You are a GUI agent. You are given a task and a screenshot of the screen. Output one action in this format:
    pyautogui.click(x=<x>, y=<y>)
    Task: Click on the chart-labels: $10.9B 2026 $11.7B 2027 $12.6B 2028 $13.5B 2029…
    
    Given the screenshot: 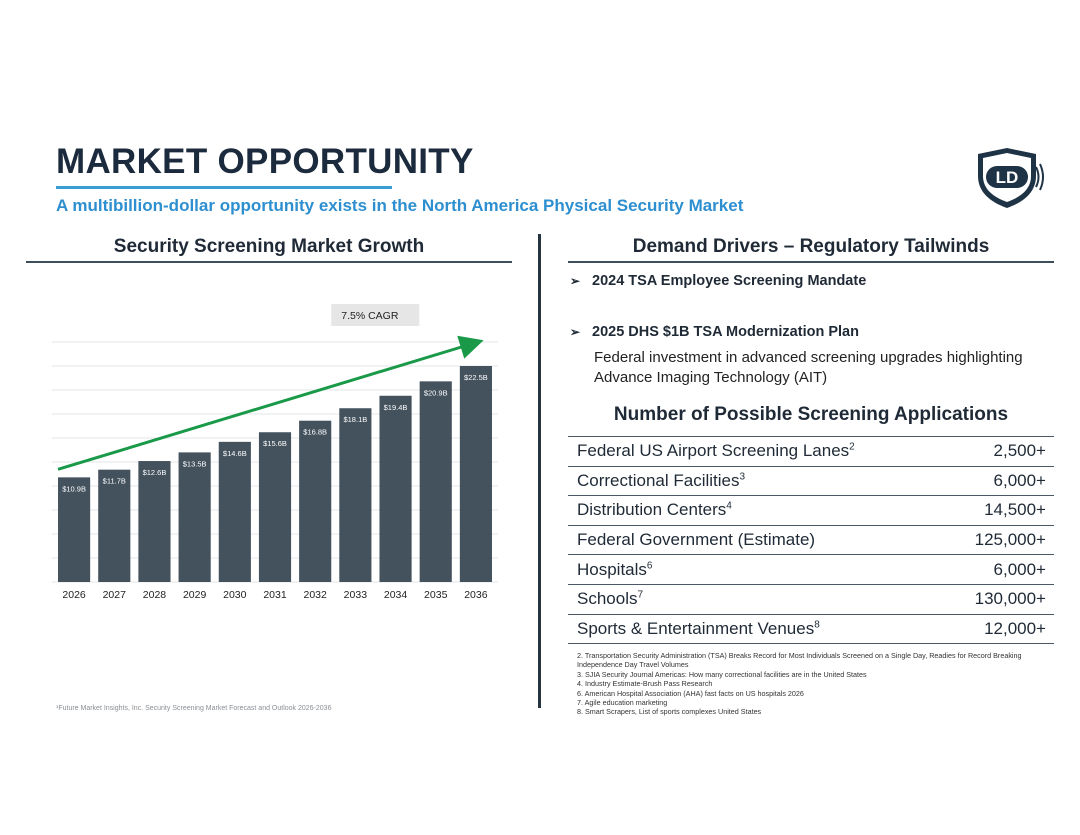 What is the action you would take?
    pyautogui.click(x=275, y=487)
    